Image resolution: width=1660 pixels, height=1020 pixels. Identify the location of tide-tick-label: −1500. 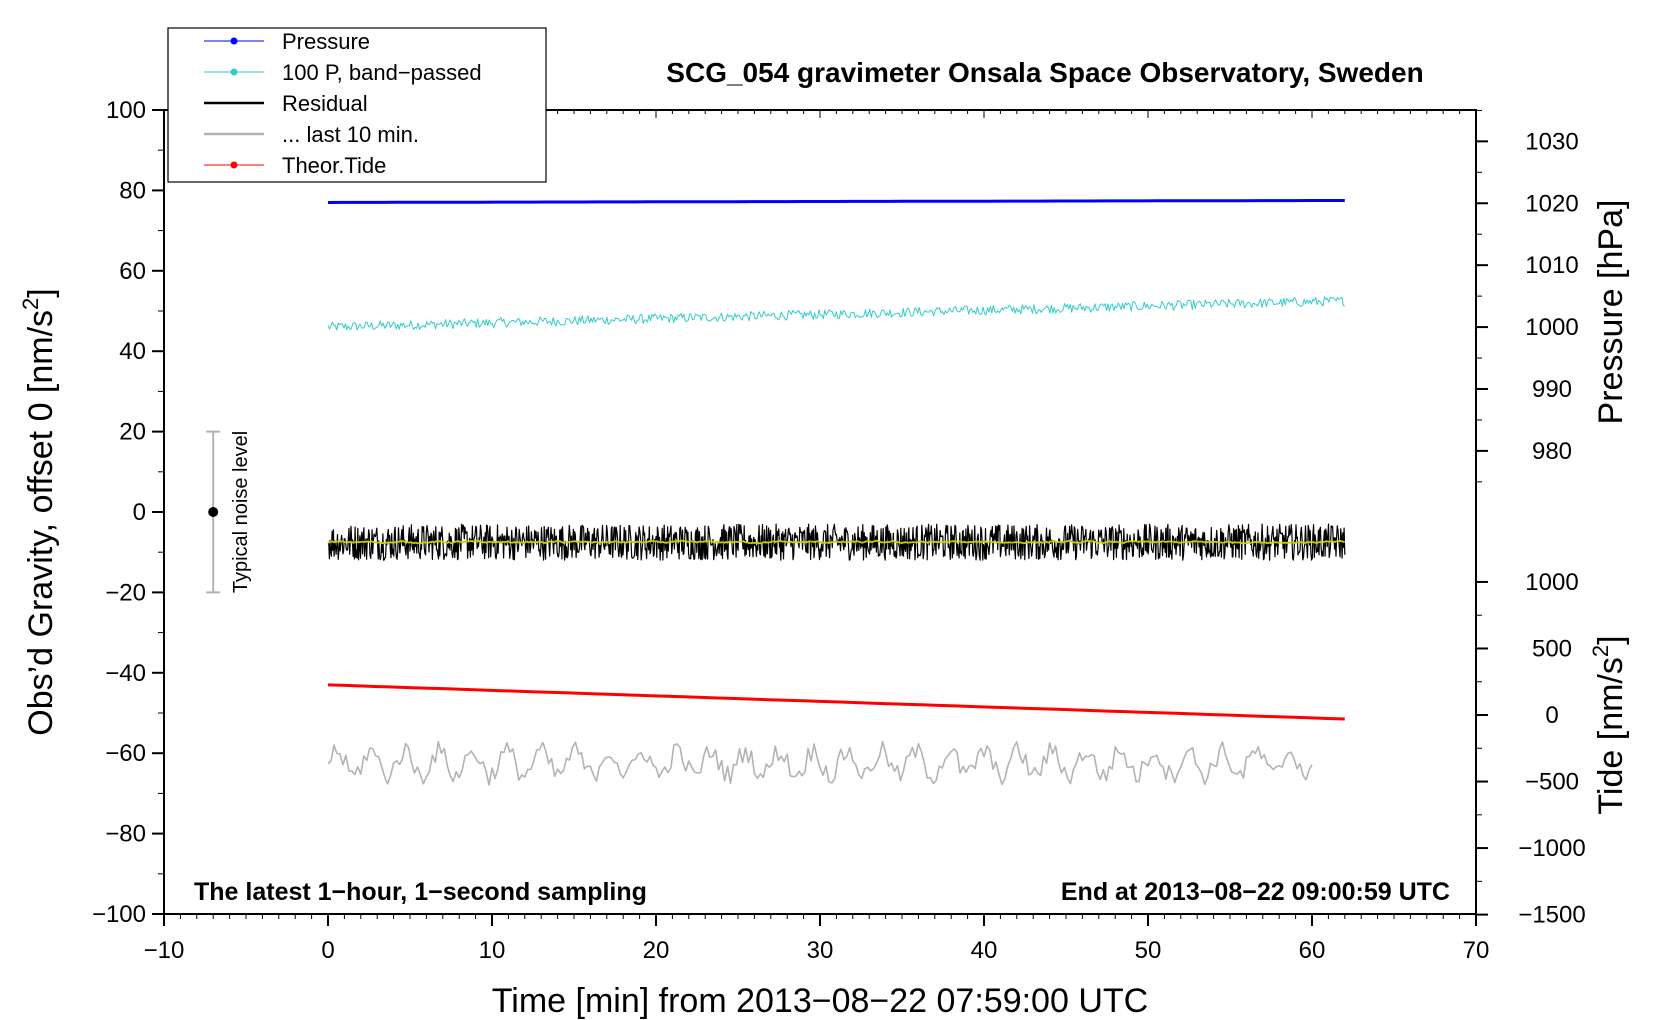
(1551, 915).